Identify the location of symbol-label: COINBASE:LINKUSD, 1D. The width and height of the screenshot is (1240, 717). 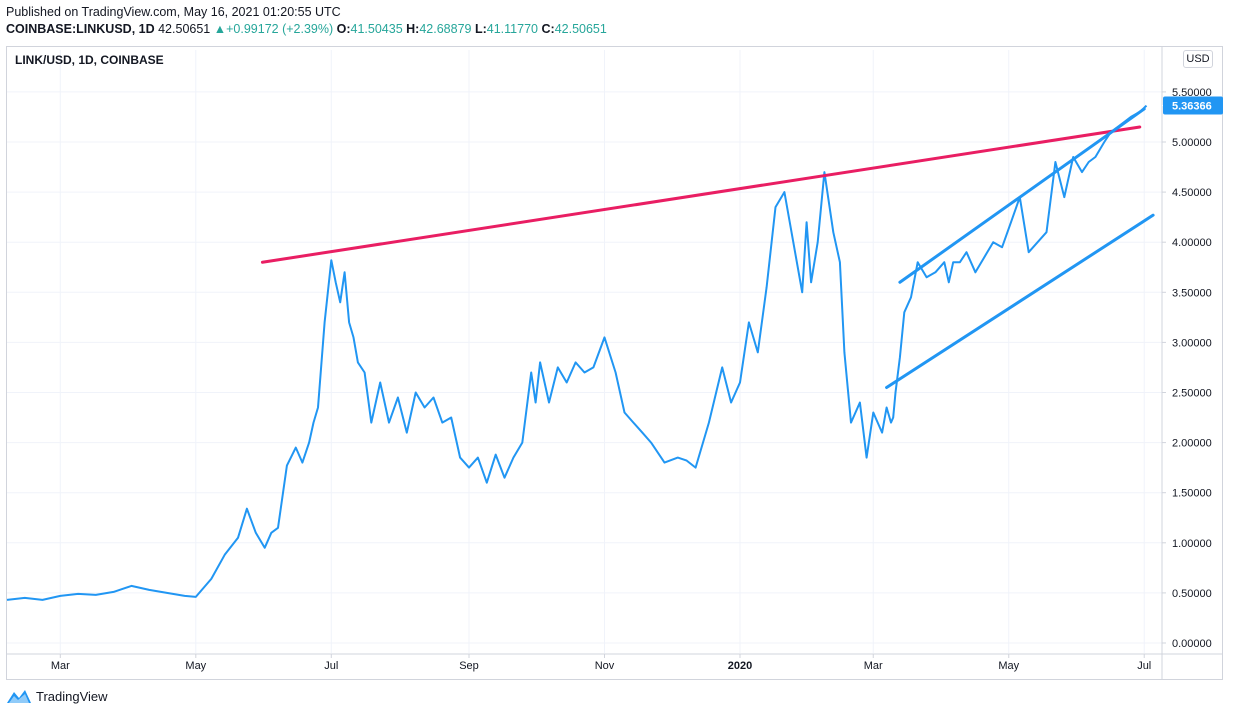
(80, 29).